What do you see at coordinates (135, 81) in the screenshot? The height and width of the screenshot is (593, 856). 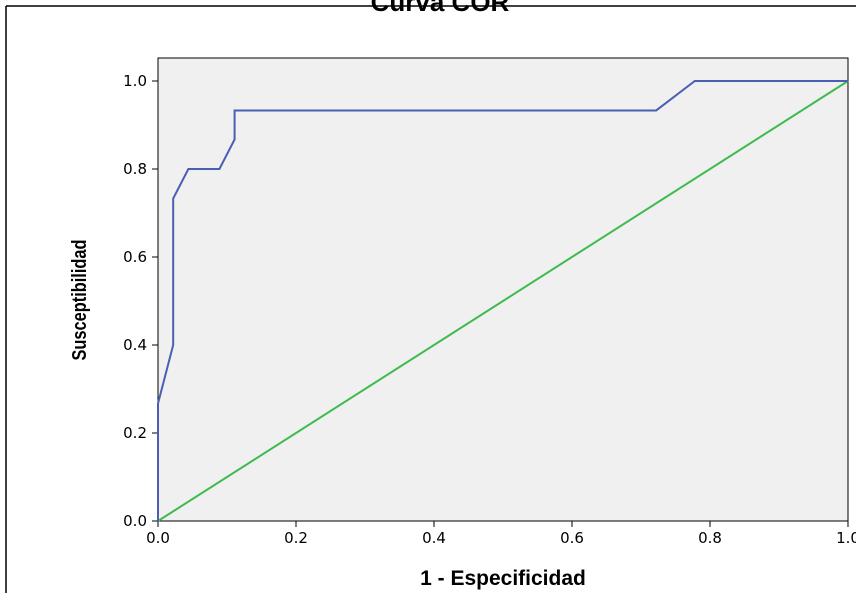 I see `y-tick-label: 1.0` at bounding box center [135, 81].